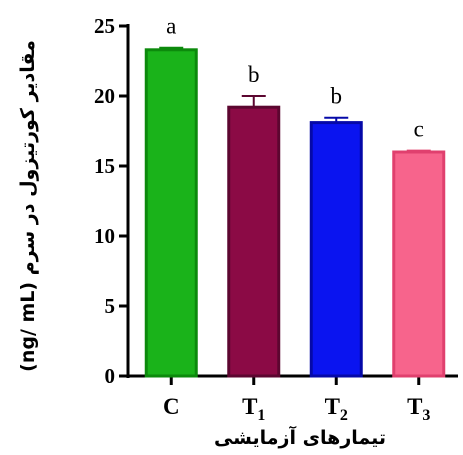 The image size is (463, 455). What do you see at coordinates (419, 129) in the screenshot?
I see `significance-label: c` at bounding box center [419, 129].